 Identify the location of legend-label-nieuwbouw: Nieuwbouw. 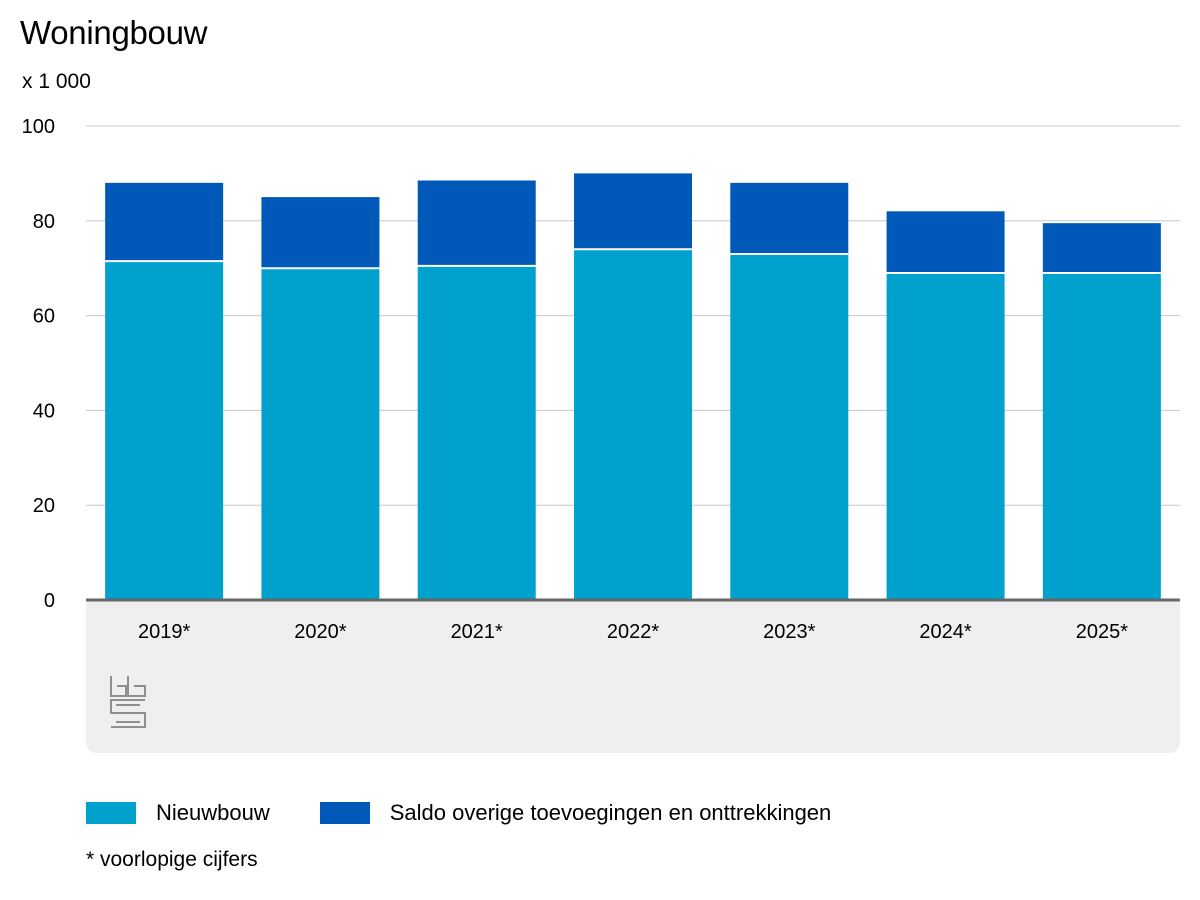
(213, 812).